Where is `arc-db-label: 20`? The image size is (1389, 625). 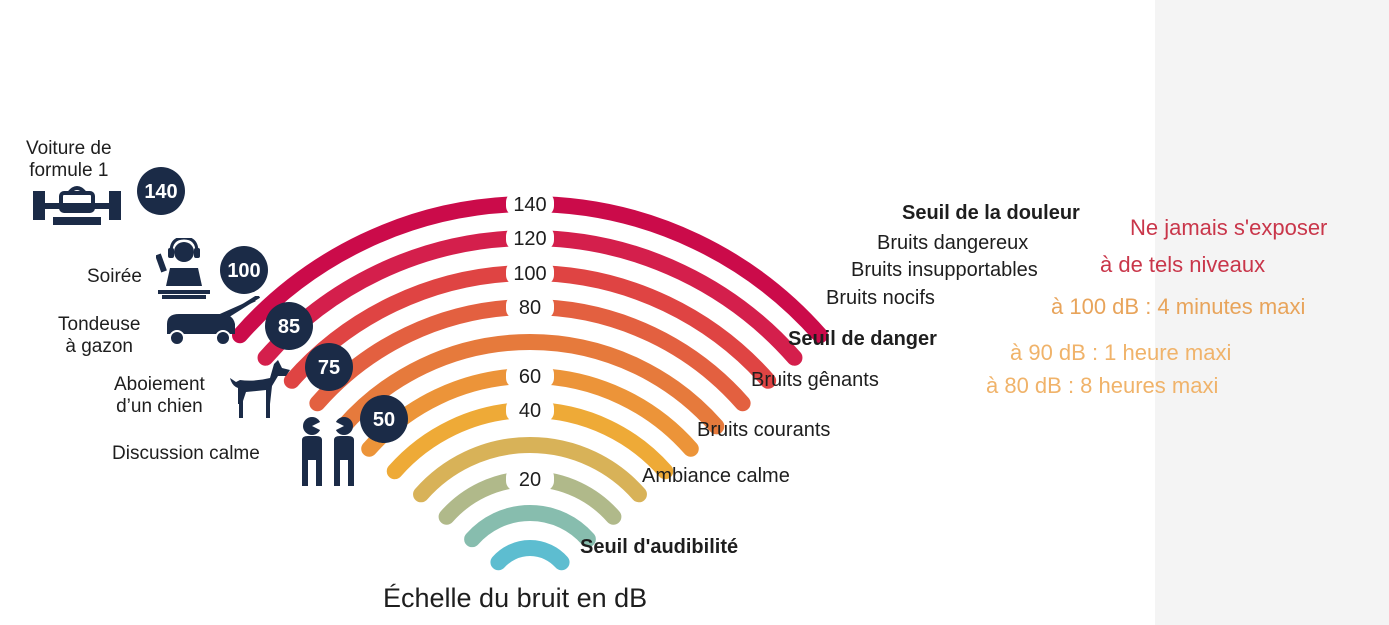 arc-db-label: 20 is located at coordinates (530, 480).